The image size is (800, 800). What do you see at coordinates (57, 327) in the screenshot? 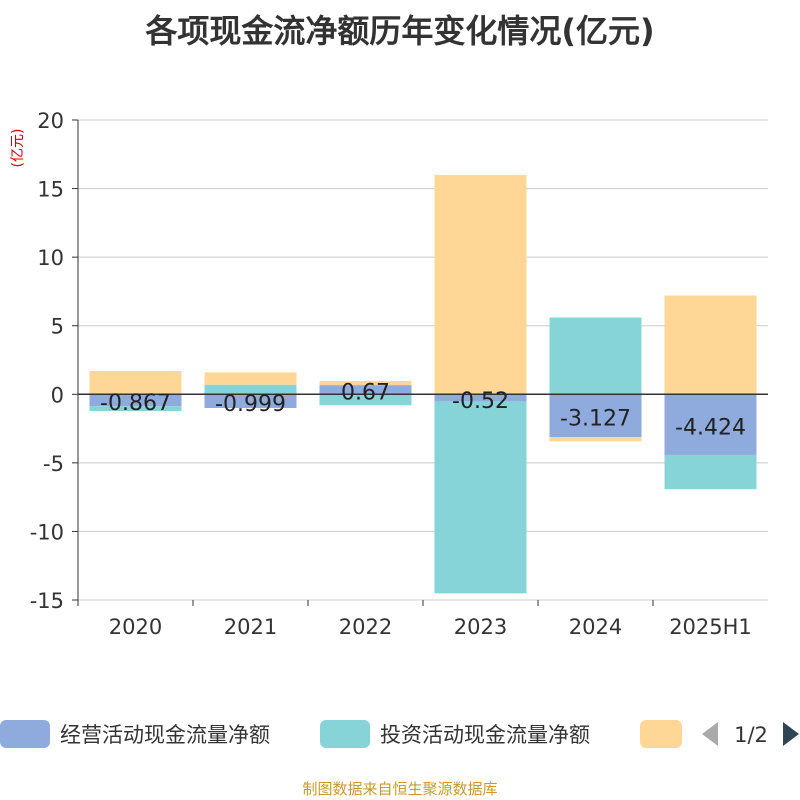
I see `y-tick-label: 5` at bounding box center [57, 327].